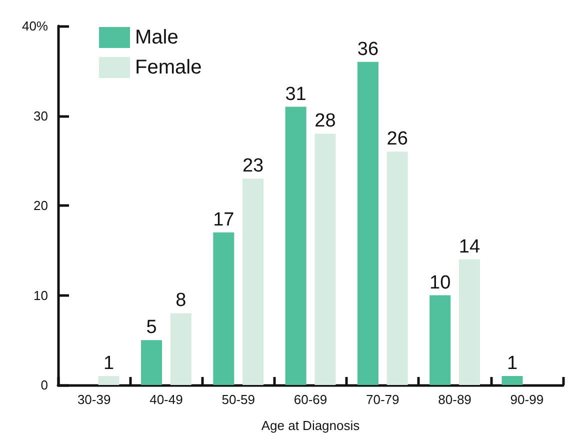 This screenshot has height=445, width=579. What do you see at coordinates (238, 399) in the screenshot?
I see `x-tick-label: 50-59` at bounding box center [238, 399].